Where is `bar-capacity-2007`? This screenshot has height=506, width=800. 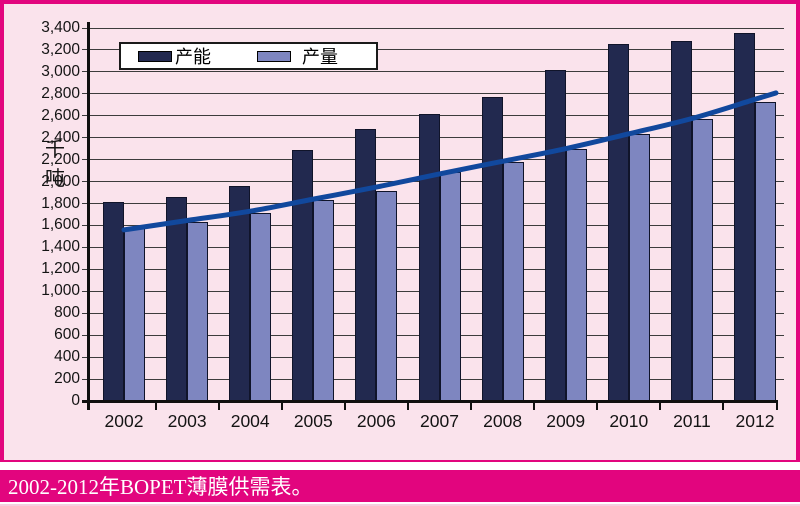
bar-capacity-2007 is located at coordinates (429, 257).